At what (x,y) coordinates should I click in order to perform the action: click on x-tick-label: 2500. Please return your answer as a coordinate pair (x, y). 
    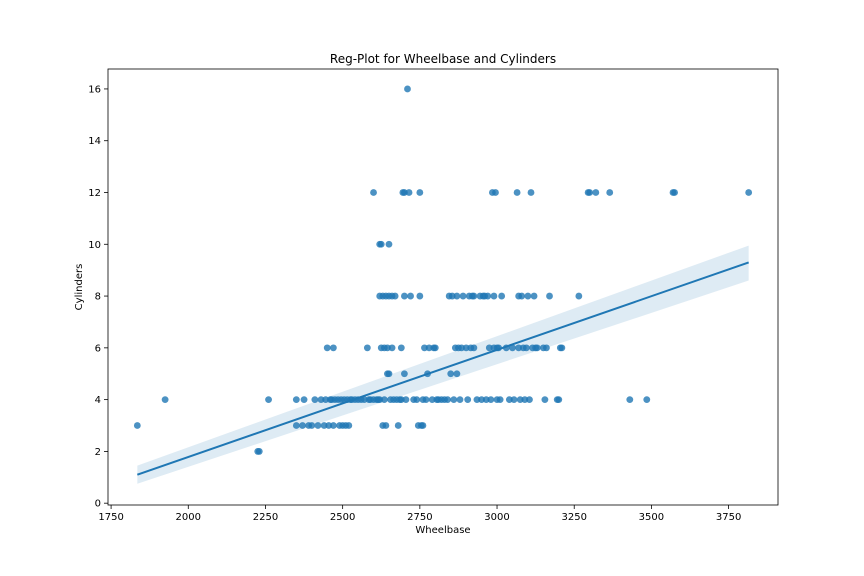
    Looking at the image, I should click on (342, 517).